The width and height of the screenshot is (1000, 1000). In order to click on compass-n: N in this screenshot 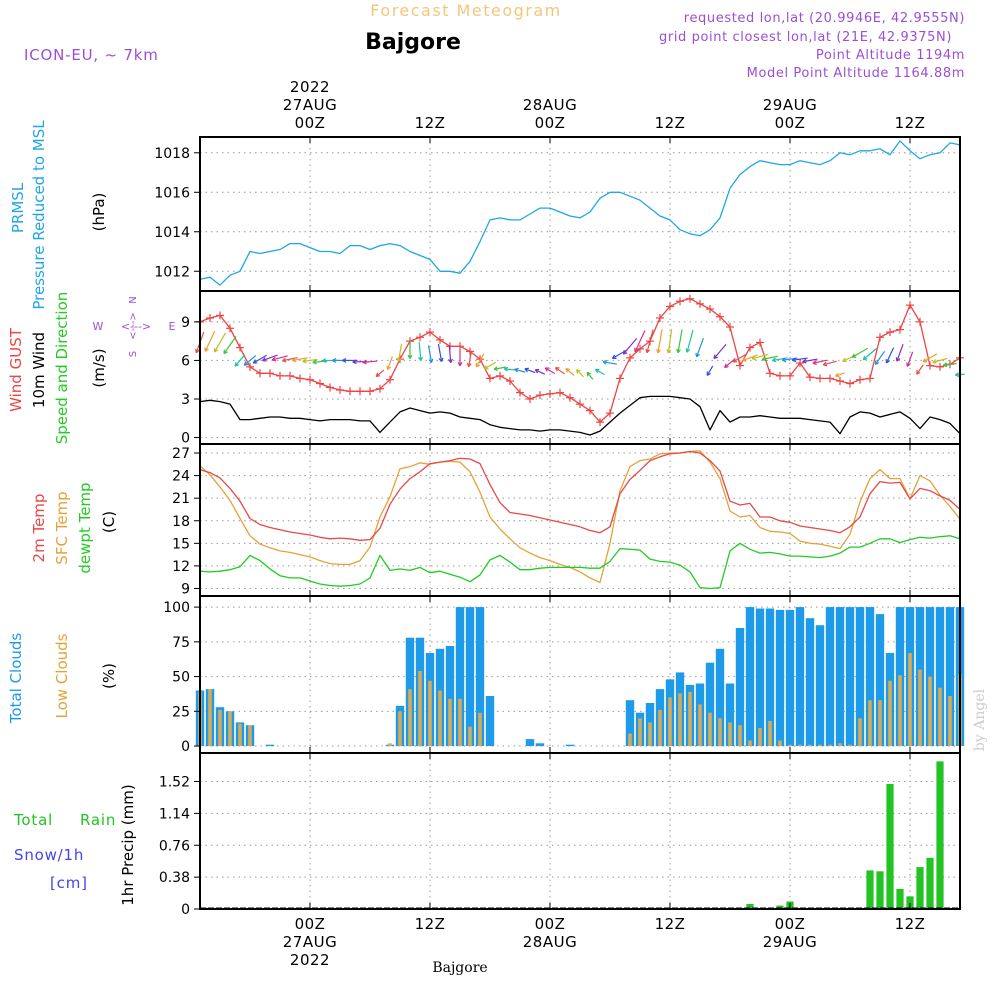, I will do `click(133, 299)`.